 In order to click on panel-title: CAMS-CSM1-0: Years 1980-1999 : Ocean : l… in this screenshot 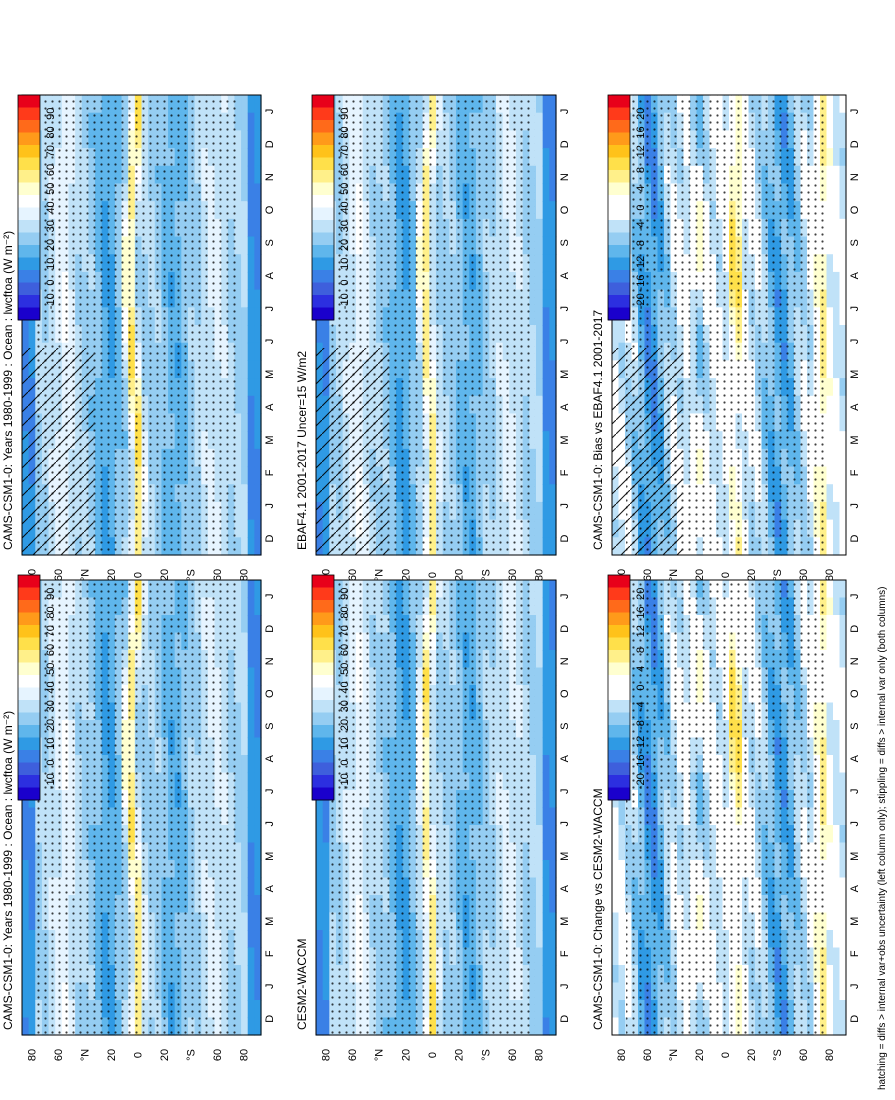, I will do `click(8, 870)`.